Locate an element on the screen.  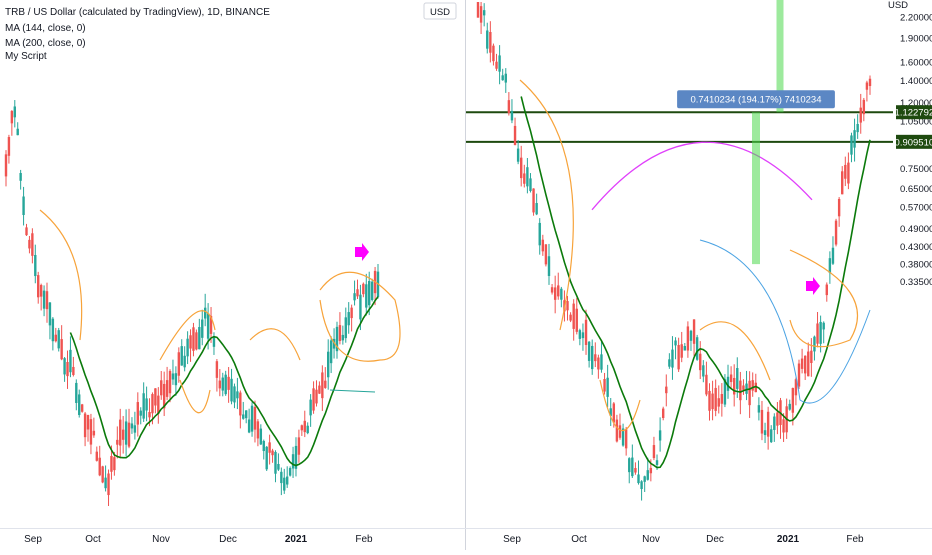
arc-teal is located at coordinates (352, 391).